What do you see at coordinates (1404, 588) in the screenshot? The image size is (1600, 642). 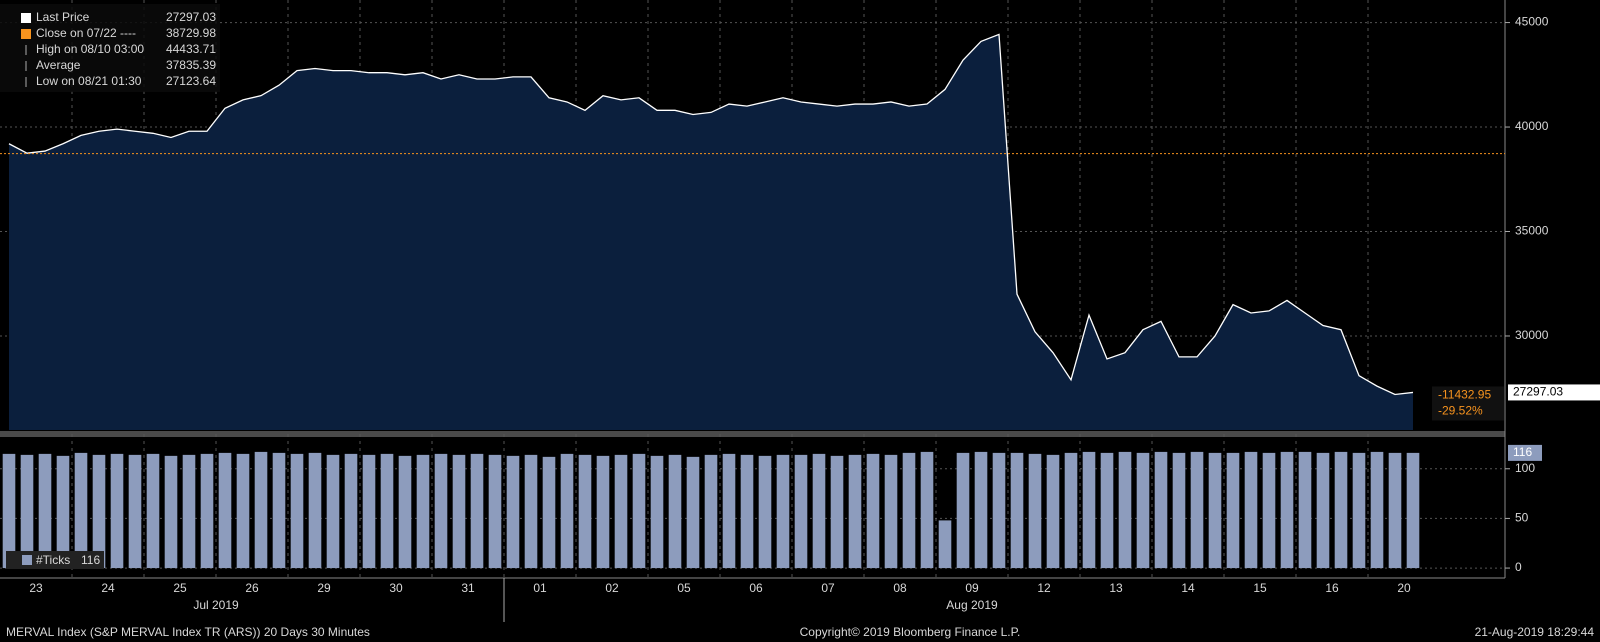 I see `x-tick-label: 20` at bounding box center [1404, 588].